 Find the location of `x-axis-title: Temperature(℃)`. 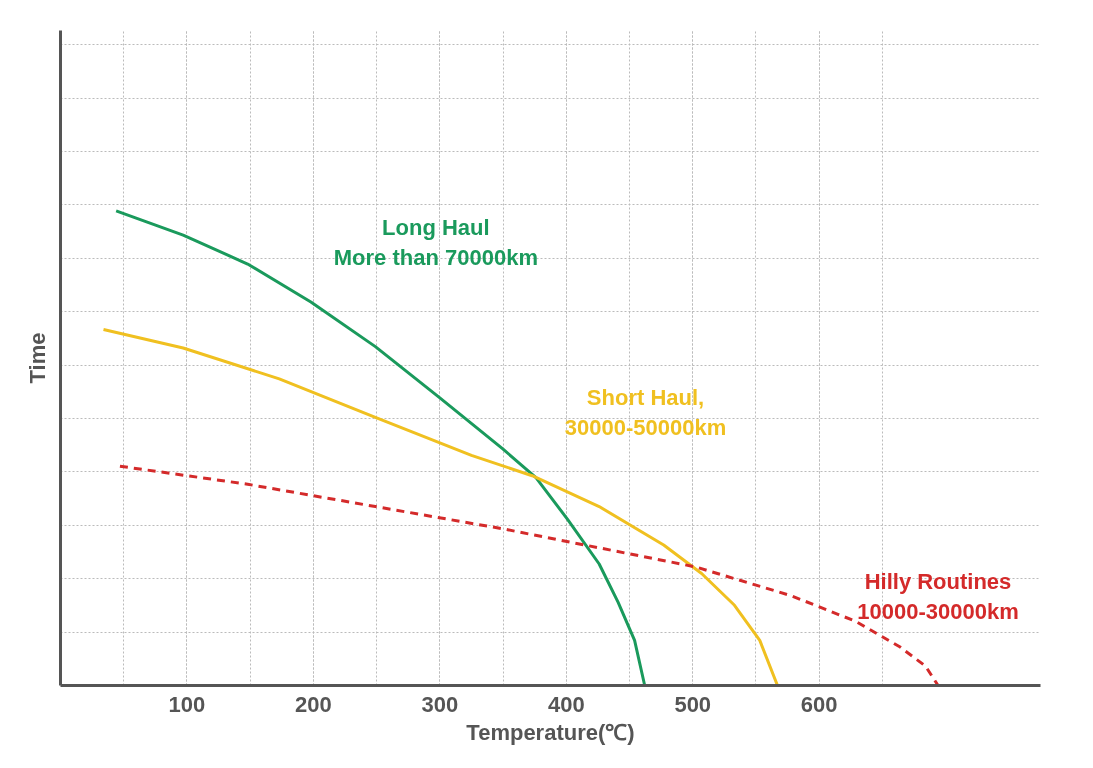

x-axis-title: Temperature(℃) is located at coordinates (550, 732).